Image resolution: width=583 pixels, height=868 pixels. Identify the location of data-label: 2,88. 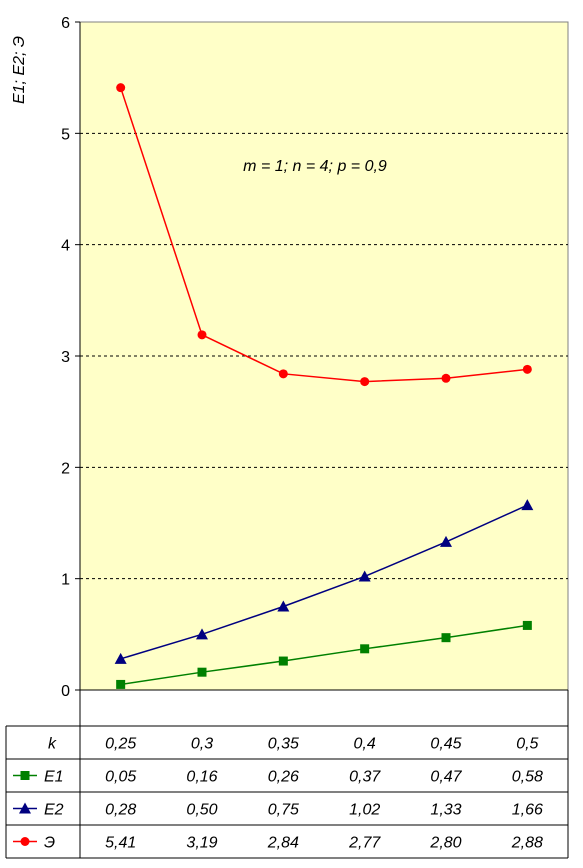
(527, 843).